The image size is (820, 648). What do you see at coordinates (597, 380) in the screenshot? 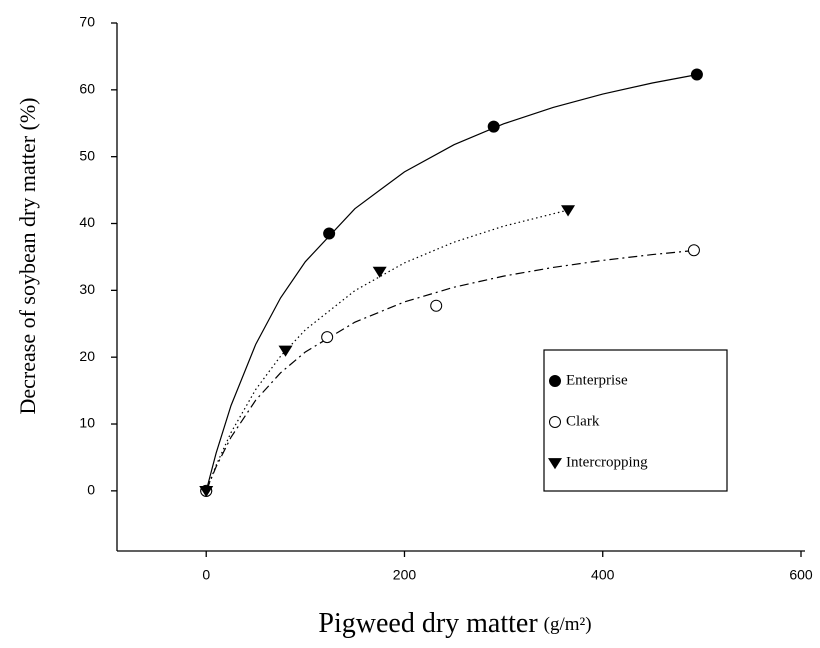
I see `legend-label: Enterprise` at bounding box center [597, 380].